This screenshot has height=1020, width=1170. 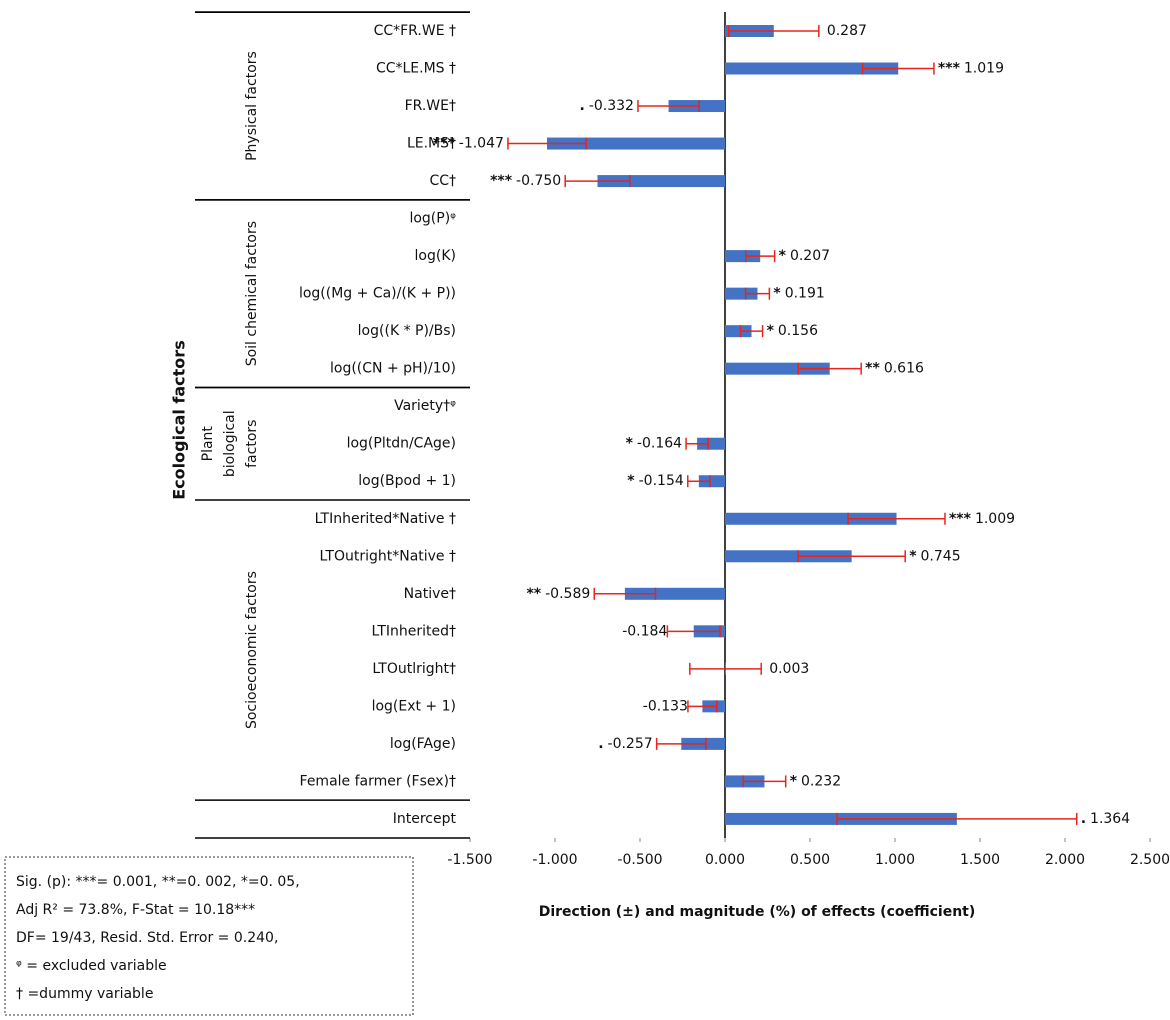 What do you see at coordinates (407, 481) in the screenshot?
I see `category-label: log(Bpod + 1)` at bounding box center [407, 481].